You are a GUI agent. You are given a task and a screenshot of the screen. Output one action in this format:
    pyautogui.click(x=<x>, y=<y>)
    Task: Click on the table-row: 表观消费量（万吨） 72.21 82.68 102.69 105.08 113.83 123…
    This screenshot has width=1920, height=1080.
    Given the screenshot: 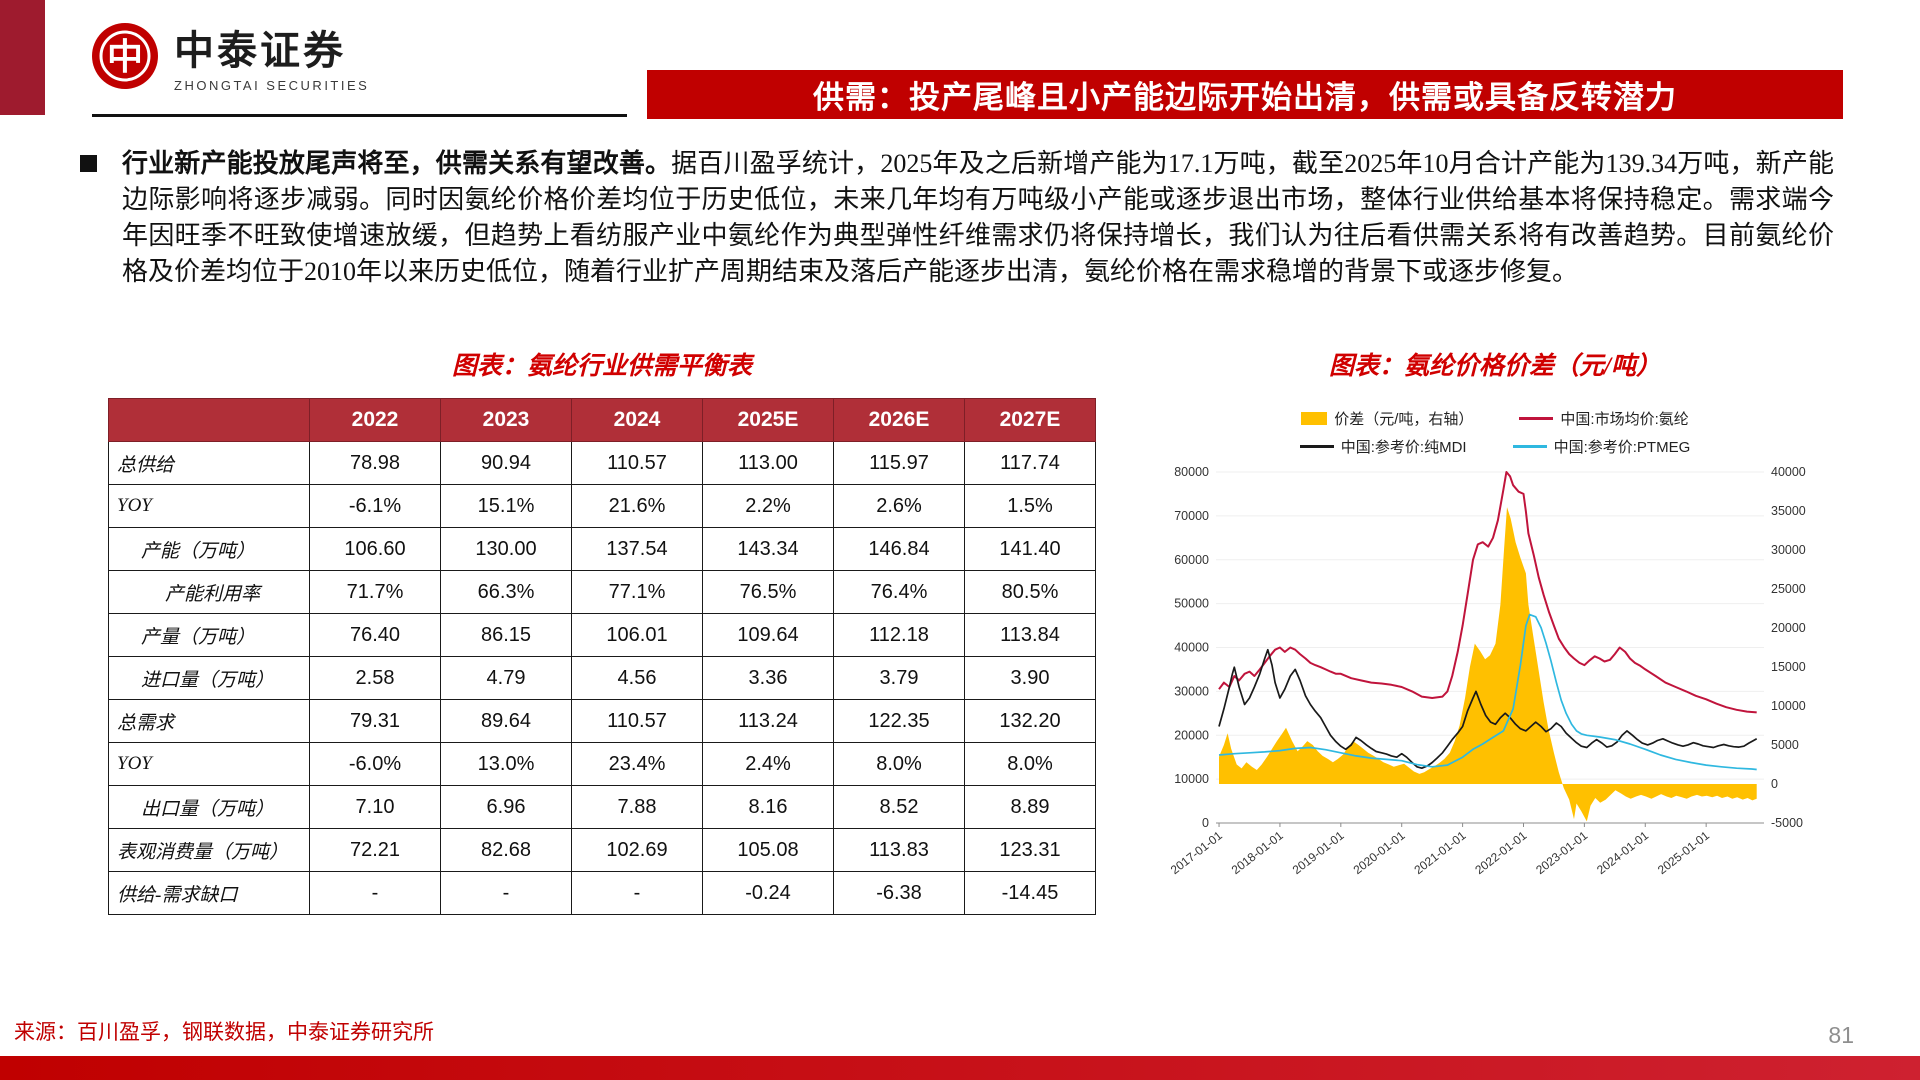 What is the action you would take?
    pyautogui.click(x=602, y=850)
    